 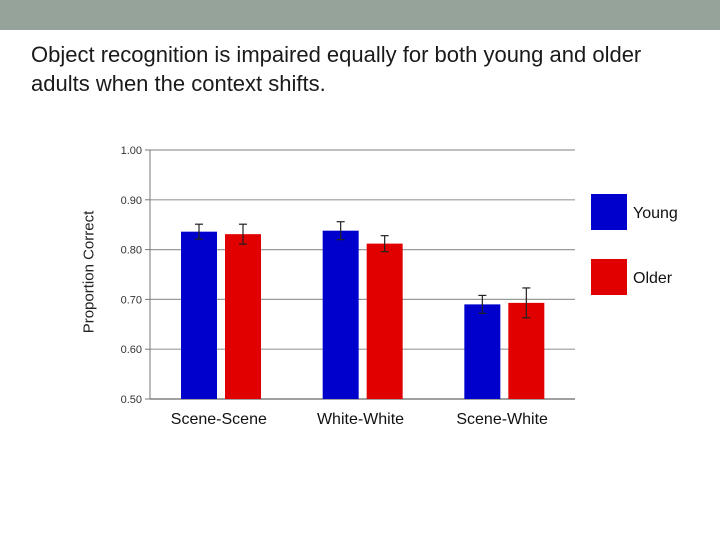 I want to click on y-tick-label: 0.90, so click(x=131, y=201).